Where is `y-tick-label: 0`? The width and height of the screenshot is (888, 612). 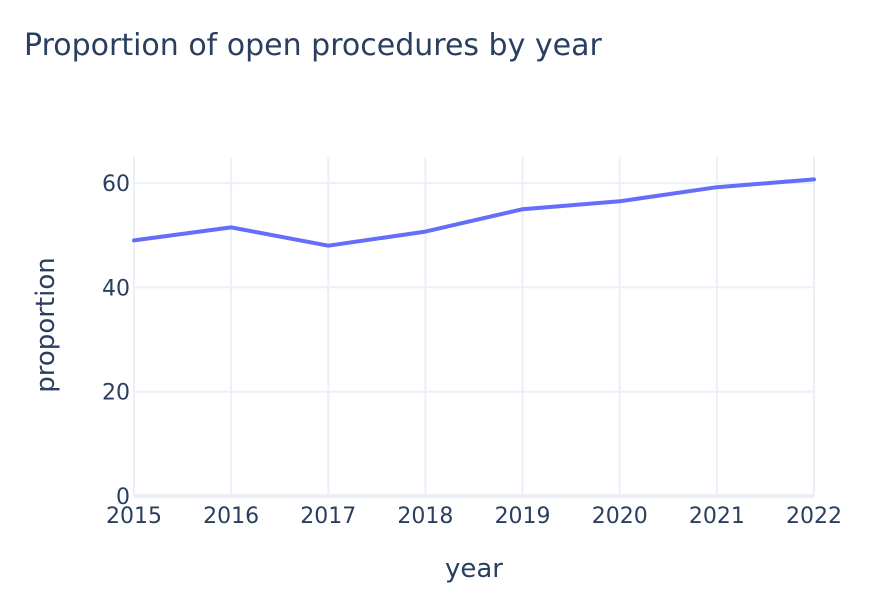 y-tick-label: 0 is located at coordinates (123, 497).